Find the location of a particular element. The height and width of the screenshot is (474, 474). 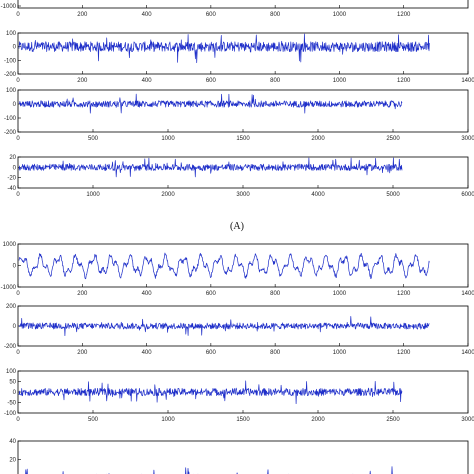

y-tick-label: 50 is located at coordinates (12, 383).